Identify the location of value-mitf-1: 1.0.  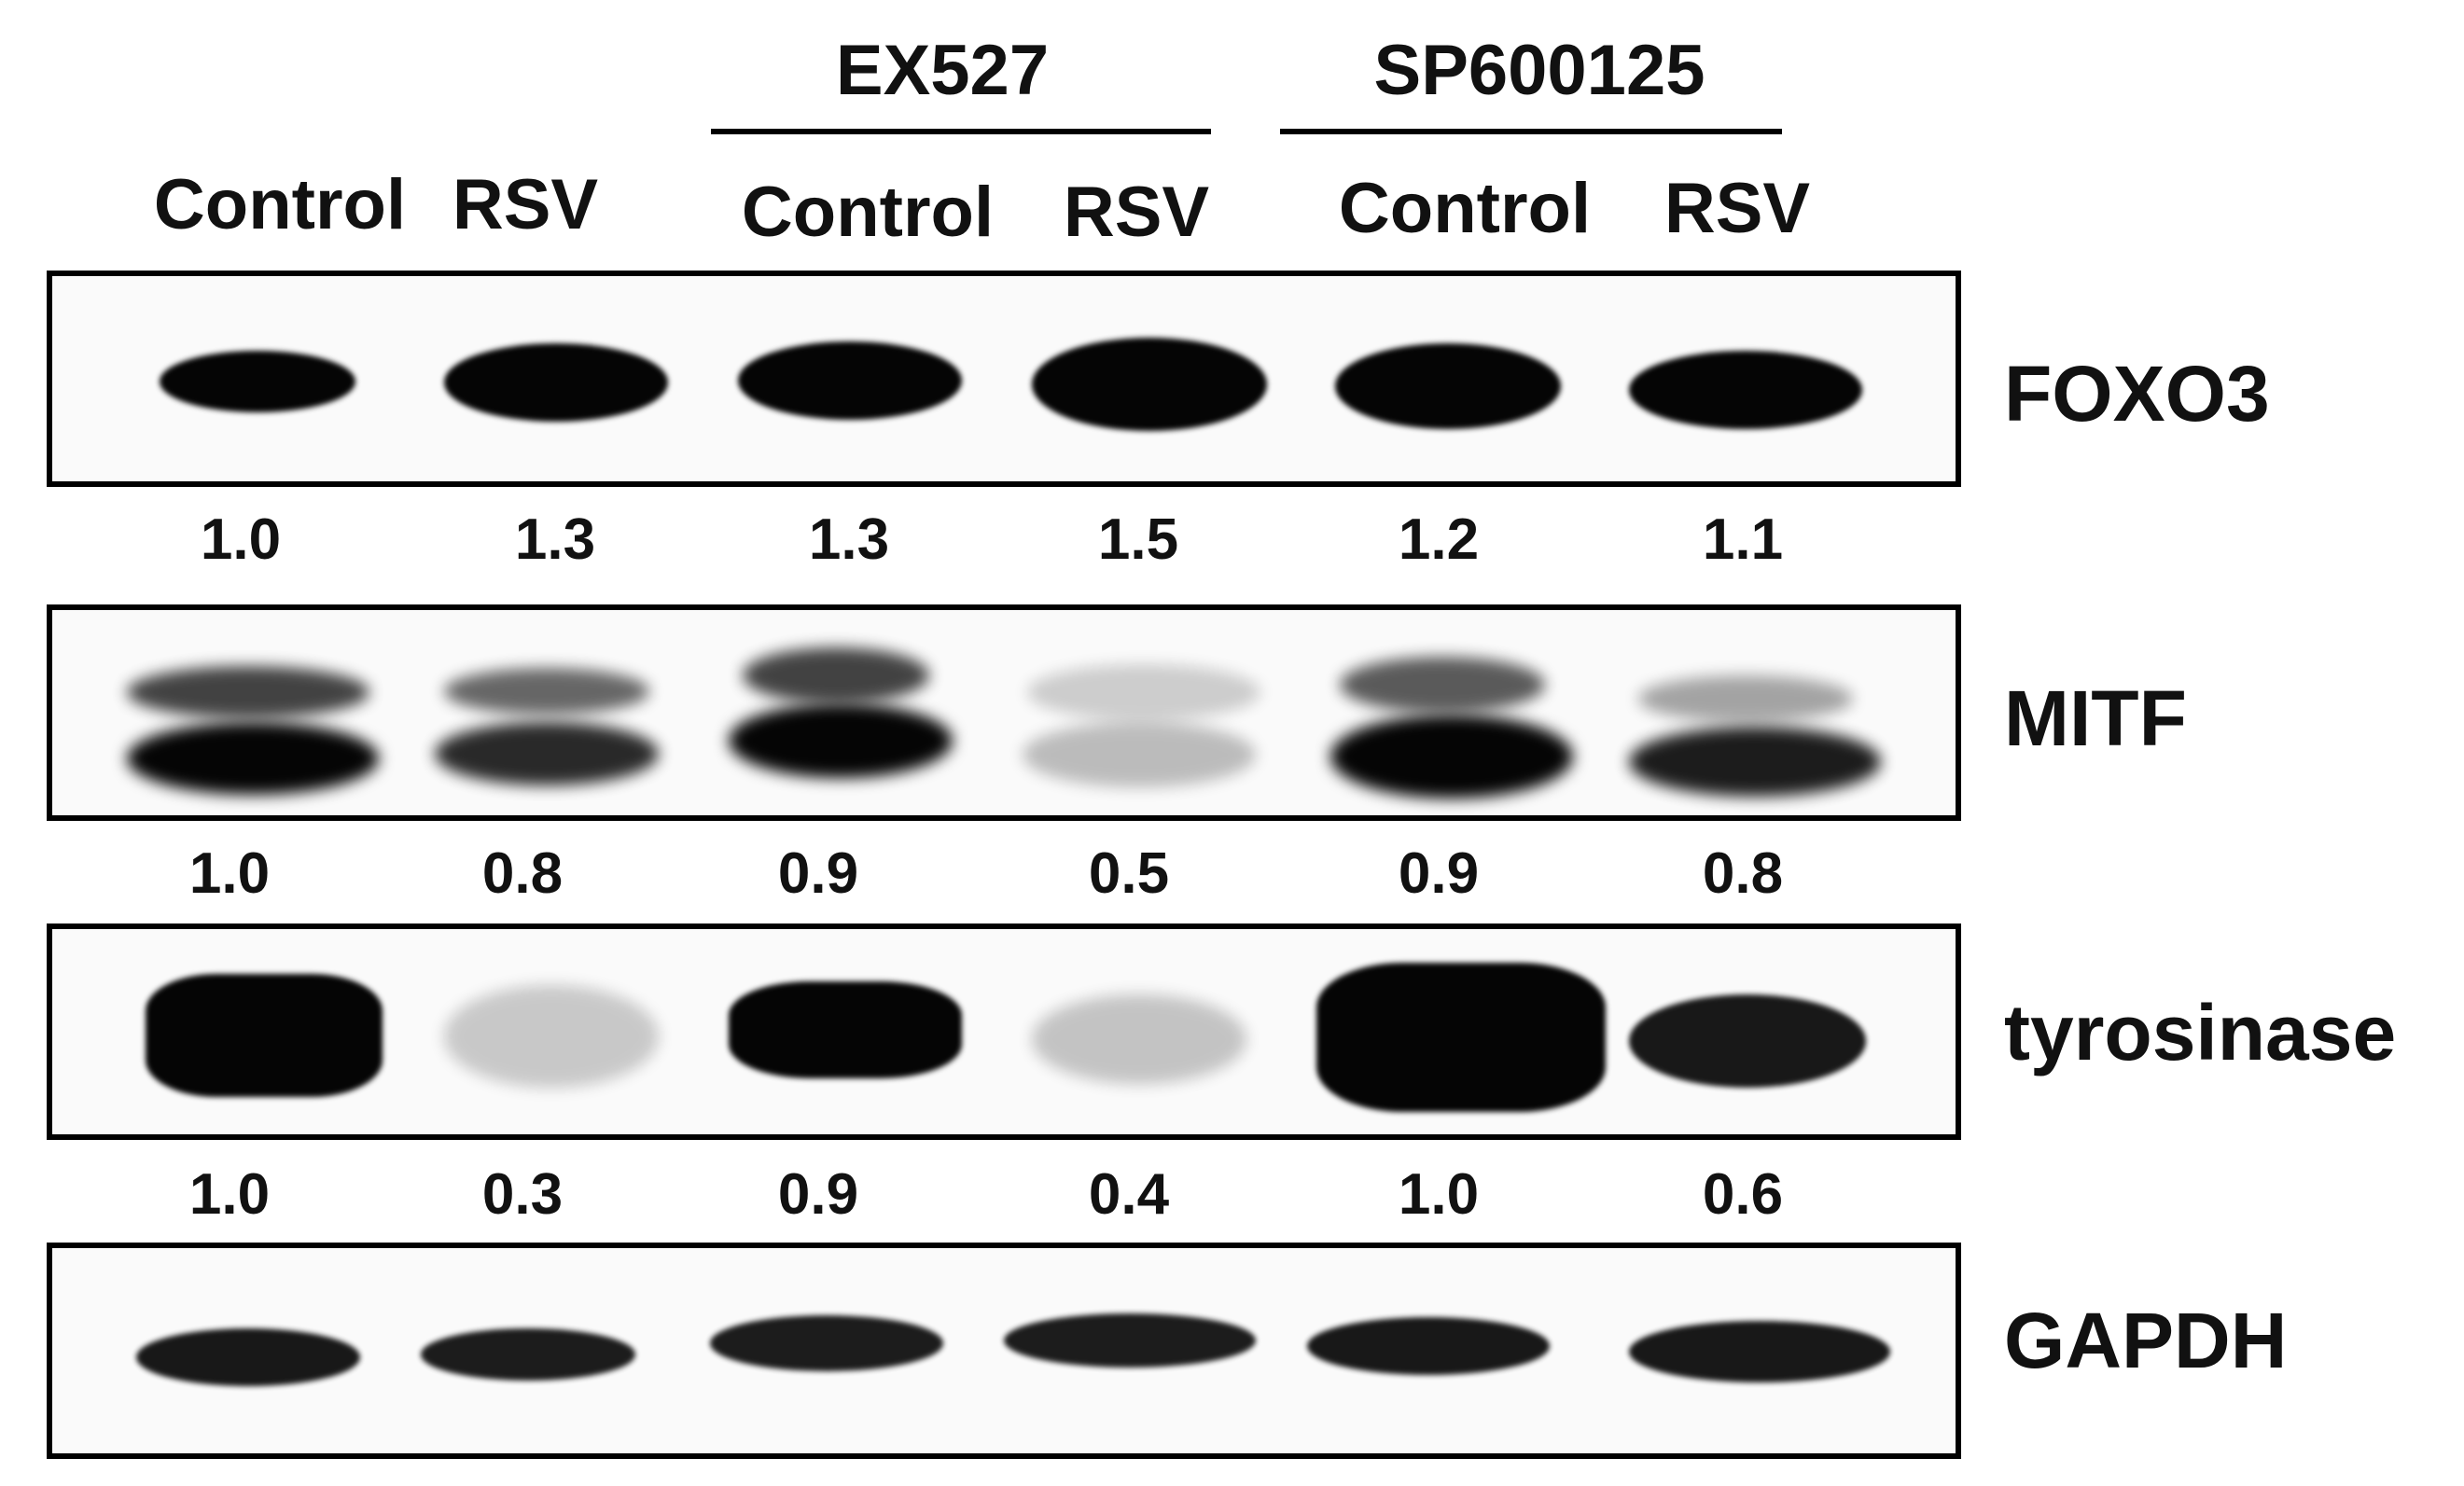
(229, 873).